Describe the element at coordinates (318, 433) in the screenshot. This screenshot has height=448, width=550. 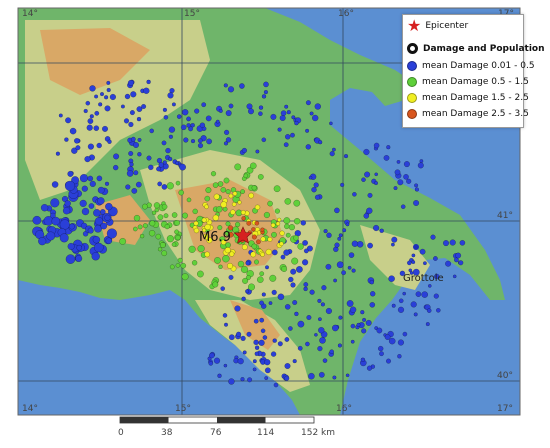
I see `scale-tick-label: 152 km` at that location.